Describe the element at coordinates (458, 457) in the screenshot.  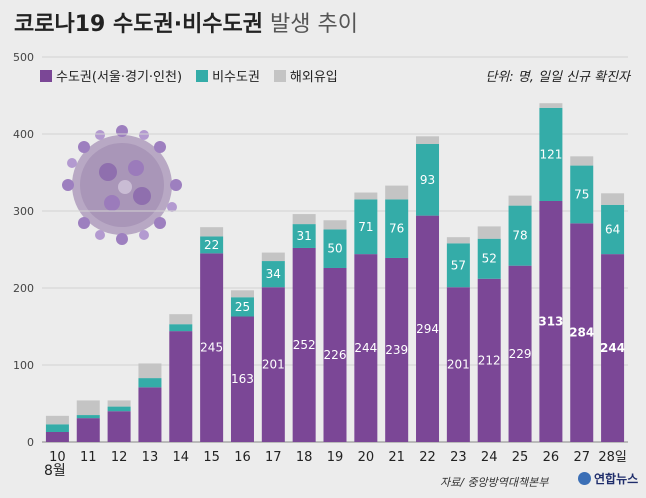
I see `x-tick-label: 23` at that location.